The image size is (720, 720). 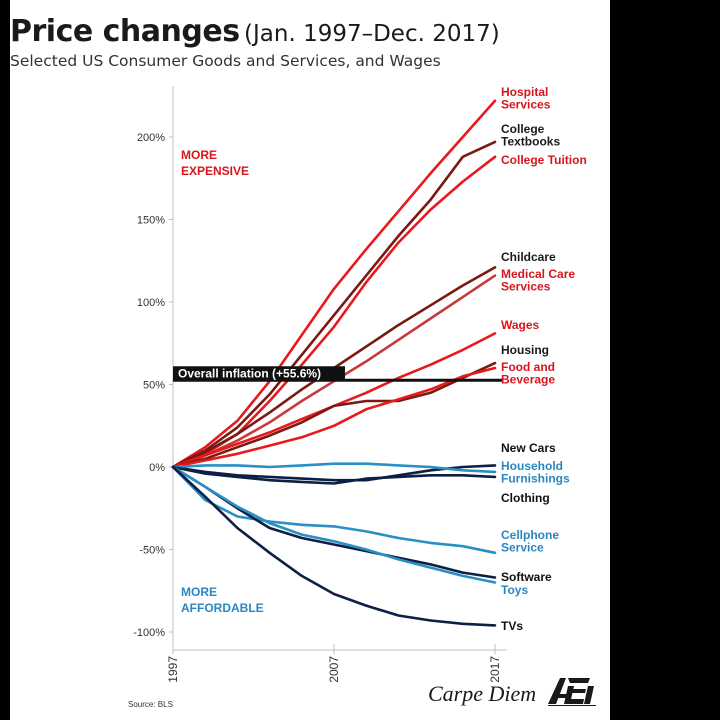 What do you see at coordinates (528, 380) in the screenshot?
I see `series-label-food-and-beverage: Beverage` at bounding box center [528, 380].